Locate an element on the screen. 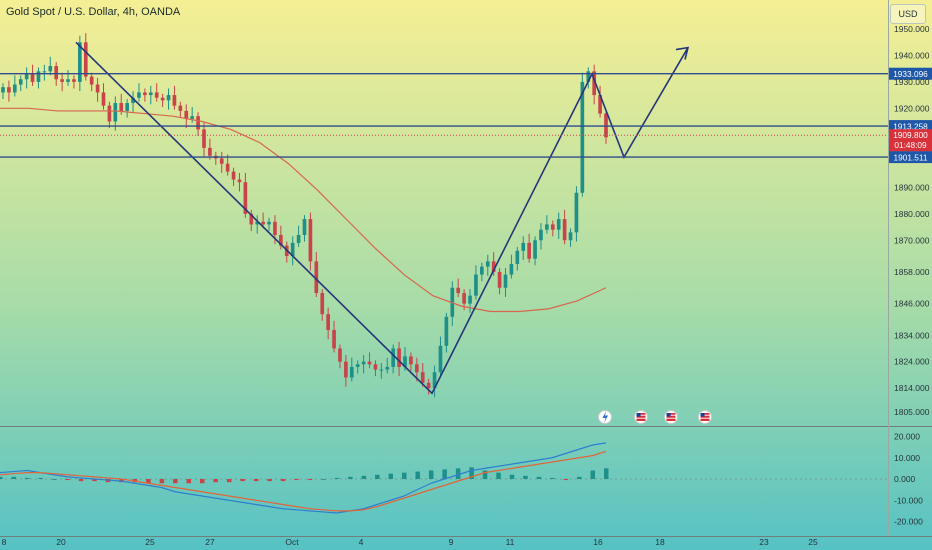  currency-selector: USD is located at coordinates (908, 14).